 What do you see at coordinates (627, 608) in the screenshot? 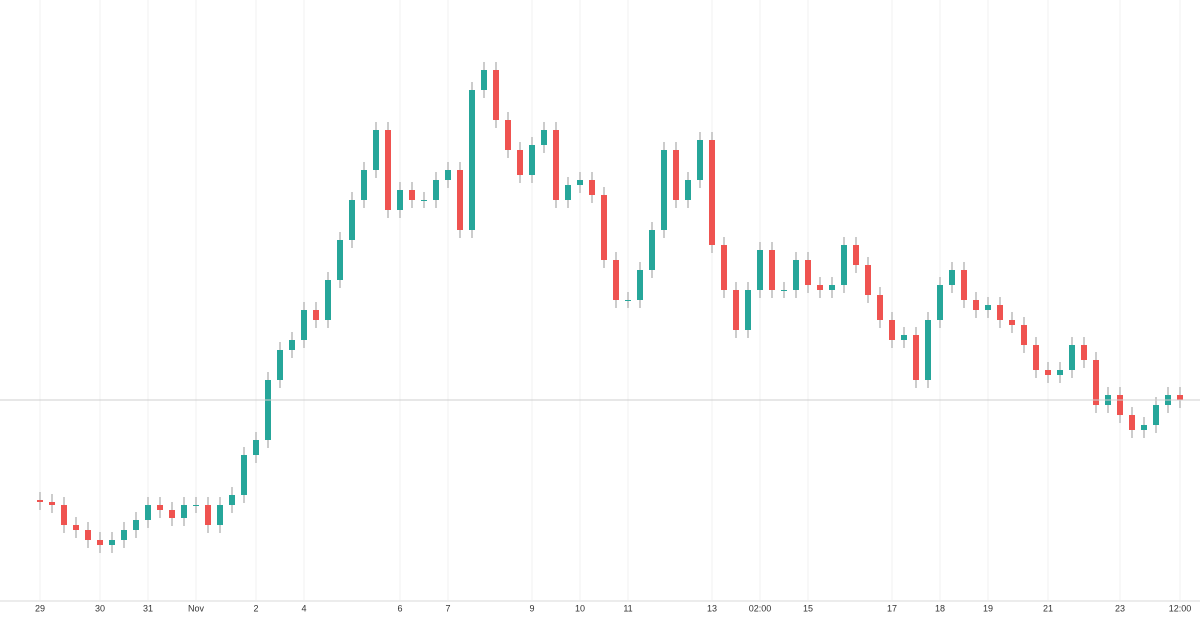
I see `x-tick-label: 11` at bounding box center [627, 608].